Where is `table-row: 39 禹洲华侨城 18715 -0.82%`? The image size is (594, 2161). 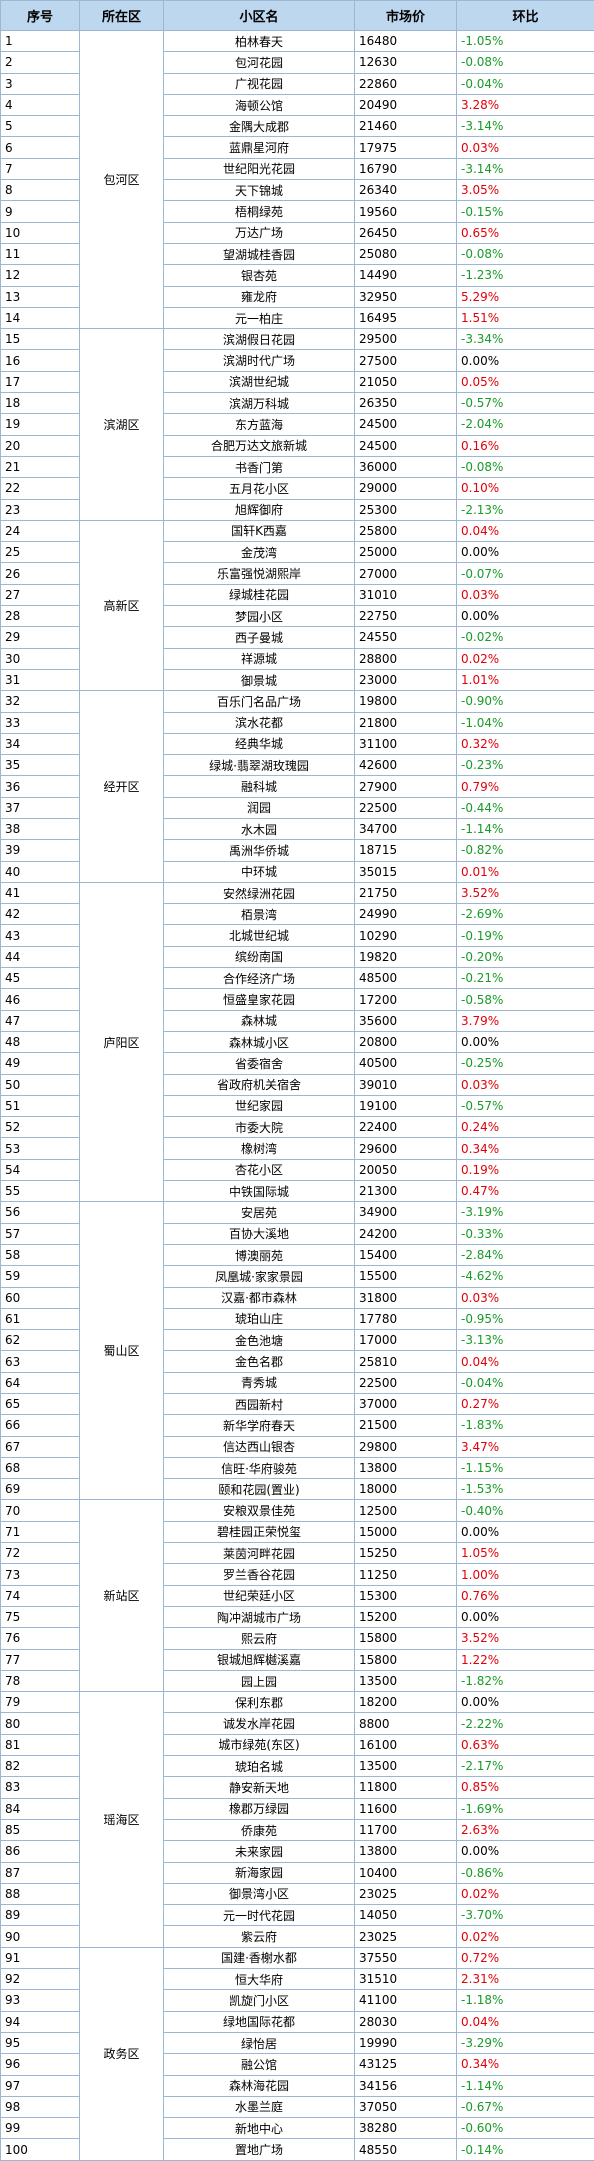
table-row: 39 禹洲华侨城 18715 -0.82% is located at coordinates (297, 850).